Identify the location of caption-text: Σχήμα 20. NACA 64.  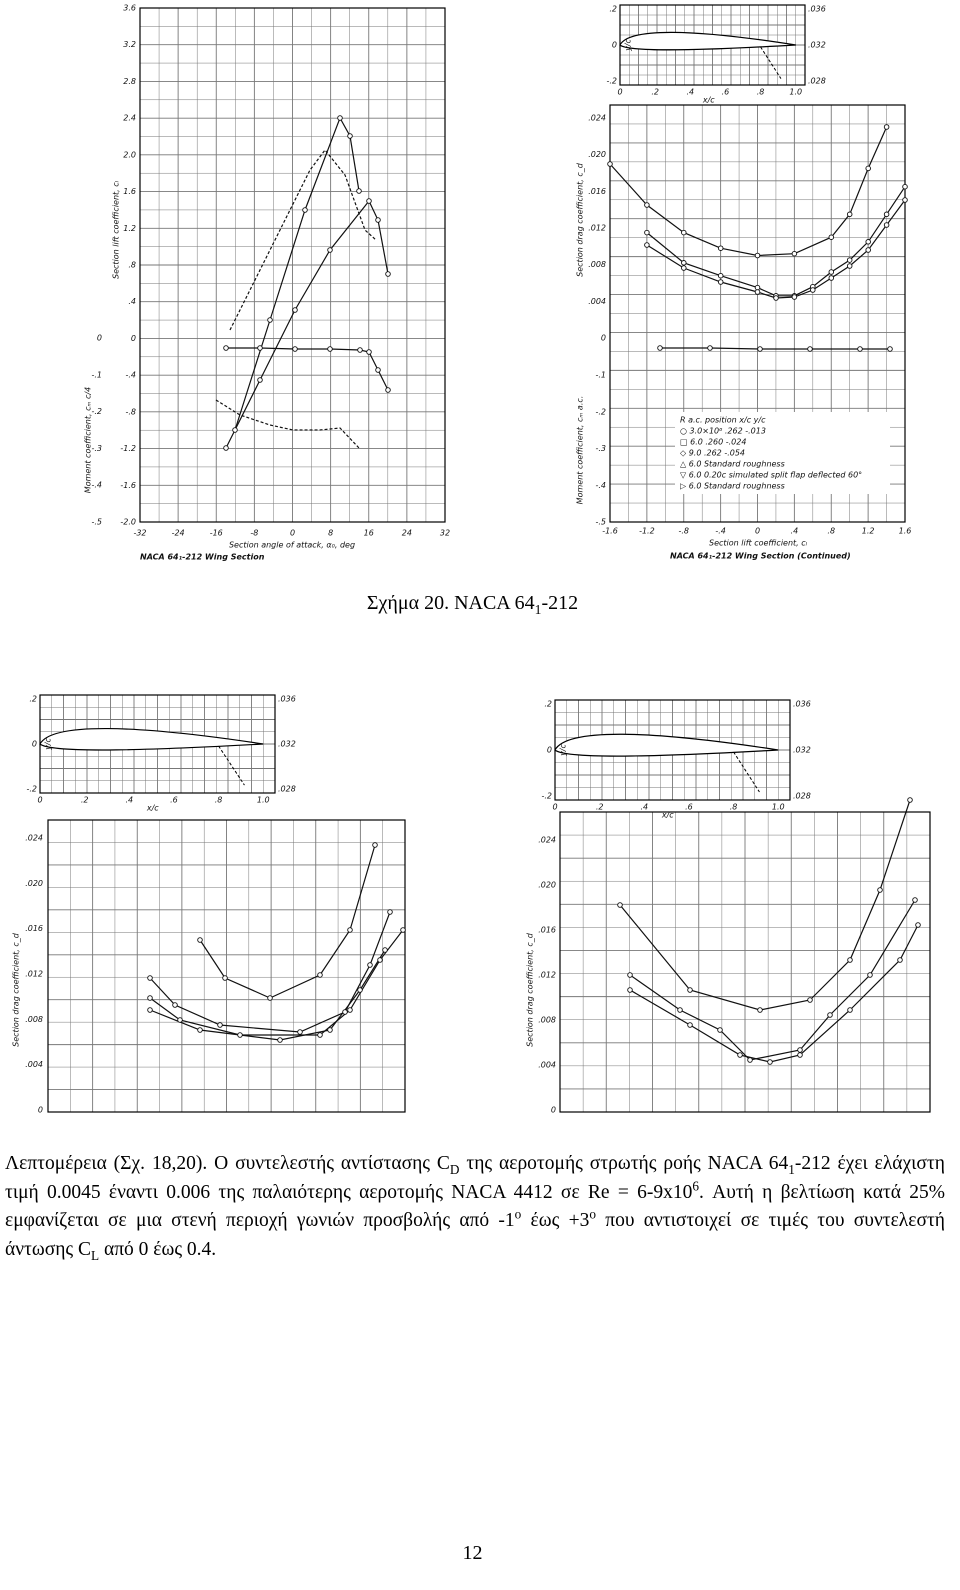
(450, 603).